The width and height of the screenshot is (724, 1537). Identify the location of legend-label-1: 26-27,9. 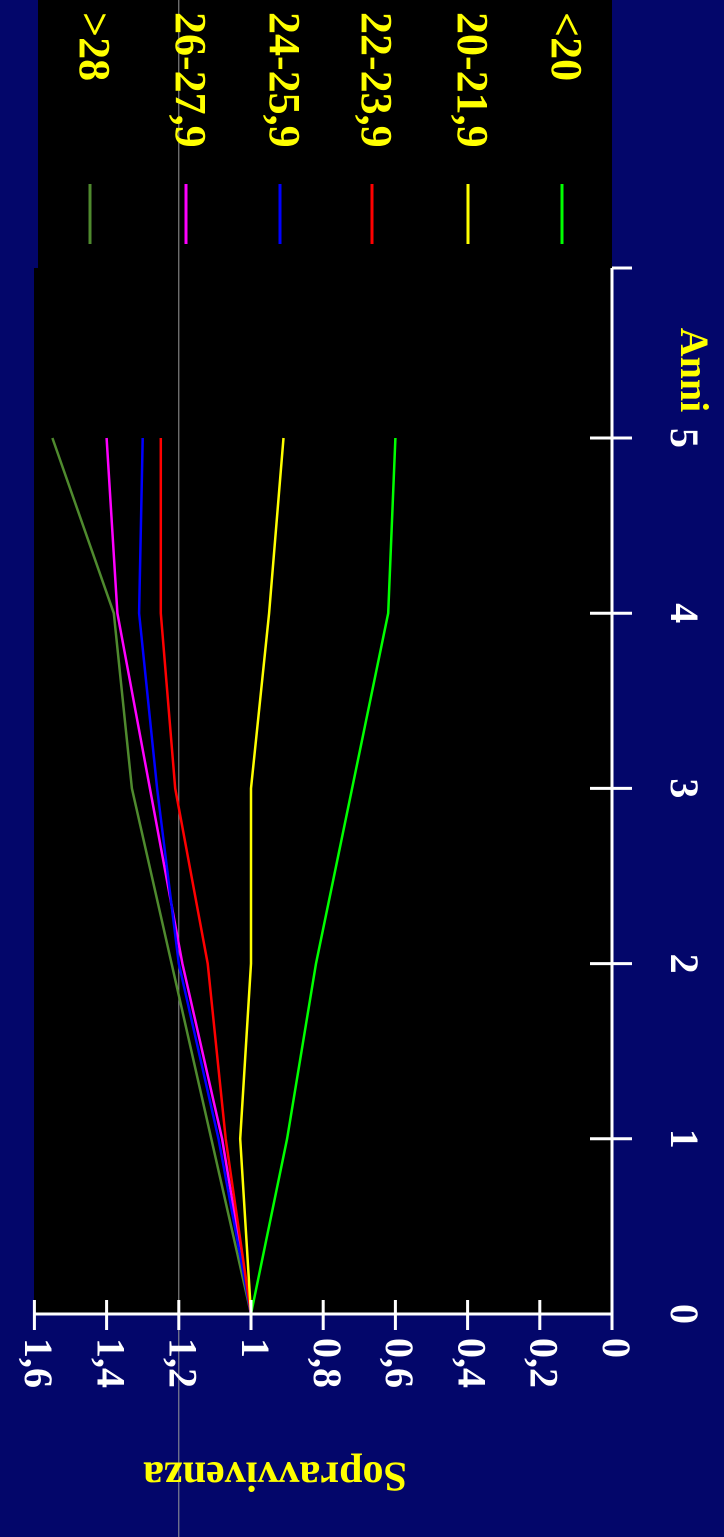
(190, 80).